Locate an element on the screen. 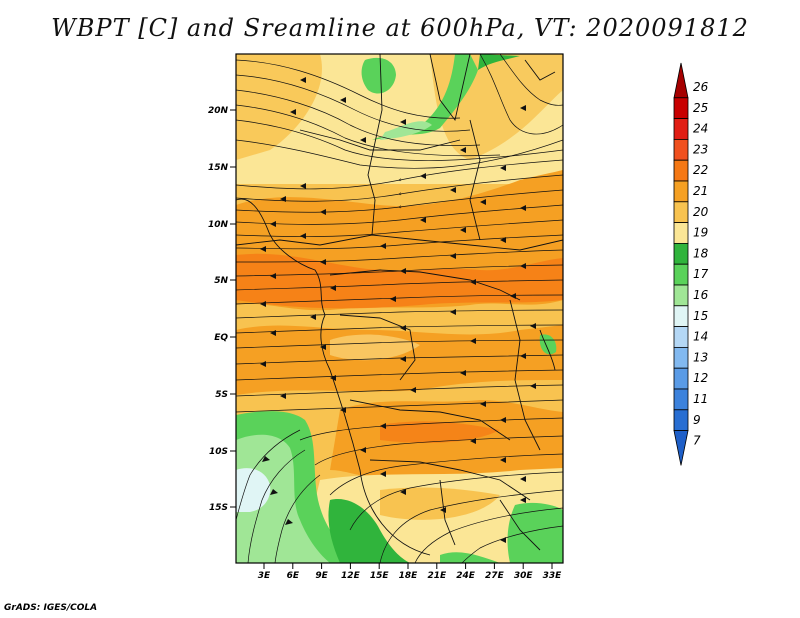  color-legend: 26 25 24 23 22 21 20 19 18 17 16 15 14 13 12 11 9 7 is located at coordinates (691, 264).